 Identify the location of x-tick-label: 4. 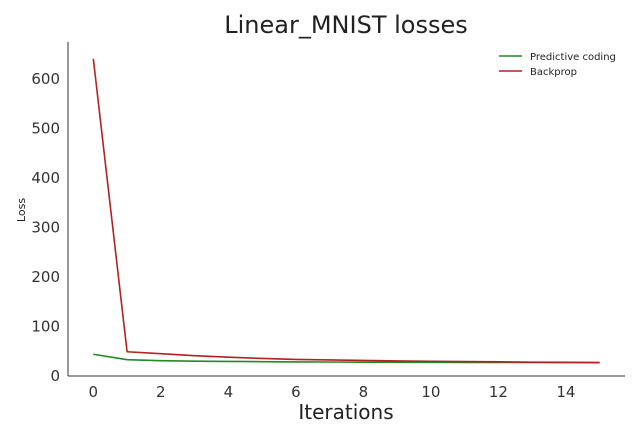
(229, 392).